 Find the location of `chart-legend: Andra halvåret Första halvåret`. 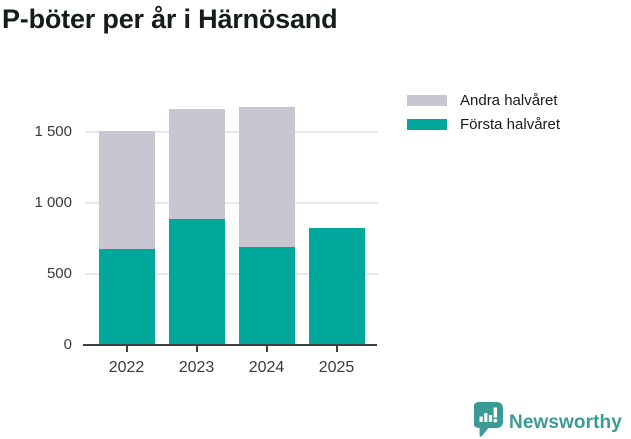

chart-legend: Andra halvåret Första halvåret is located at coordinates (484, 117).